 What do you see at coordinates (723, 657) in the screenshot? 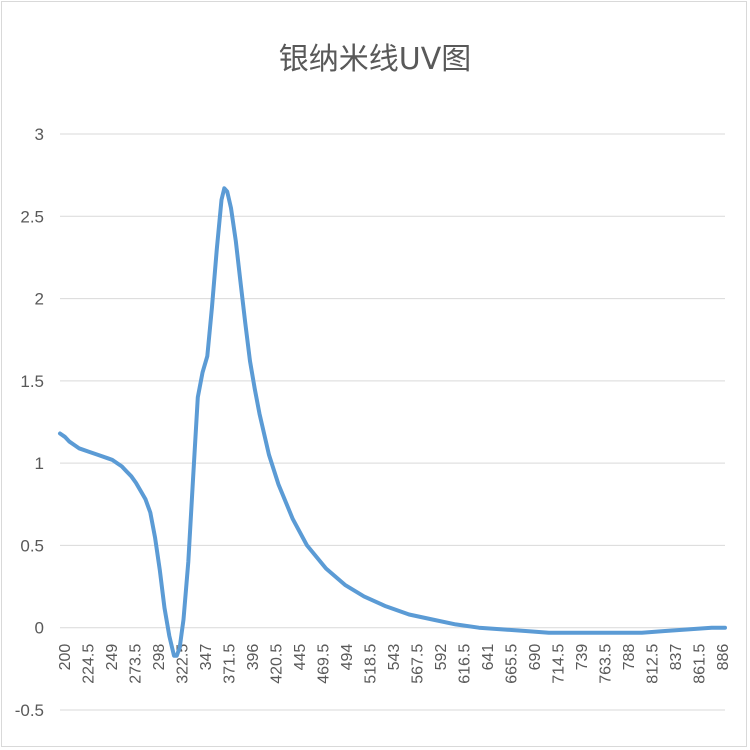
I see `x-tick-label: 886` at bounding box center [723, 657].